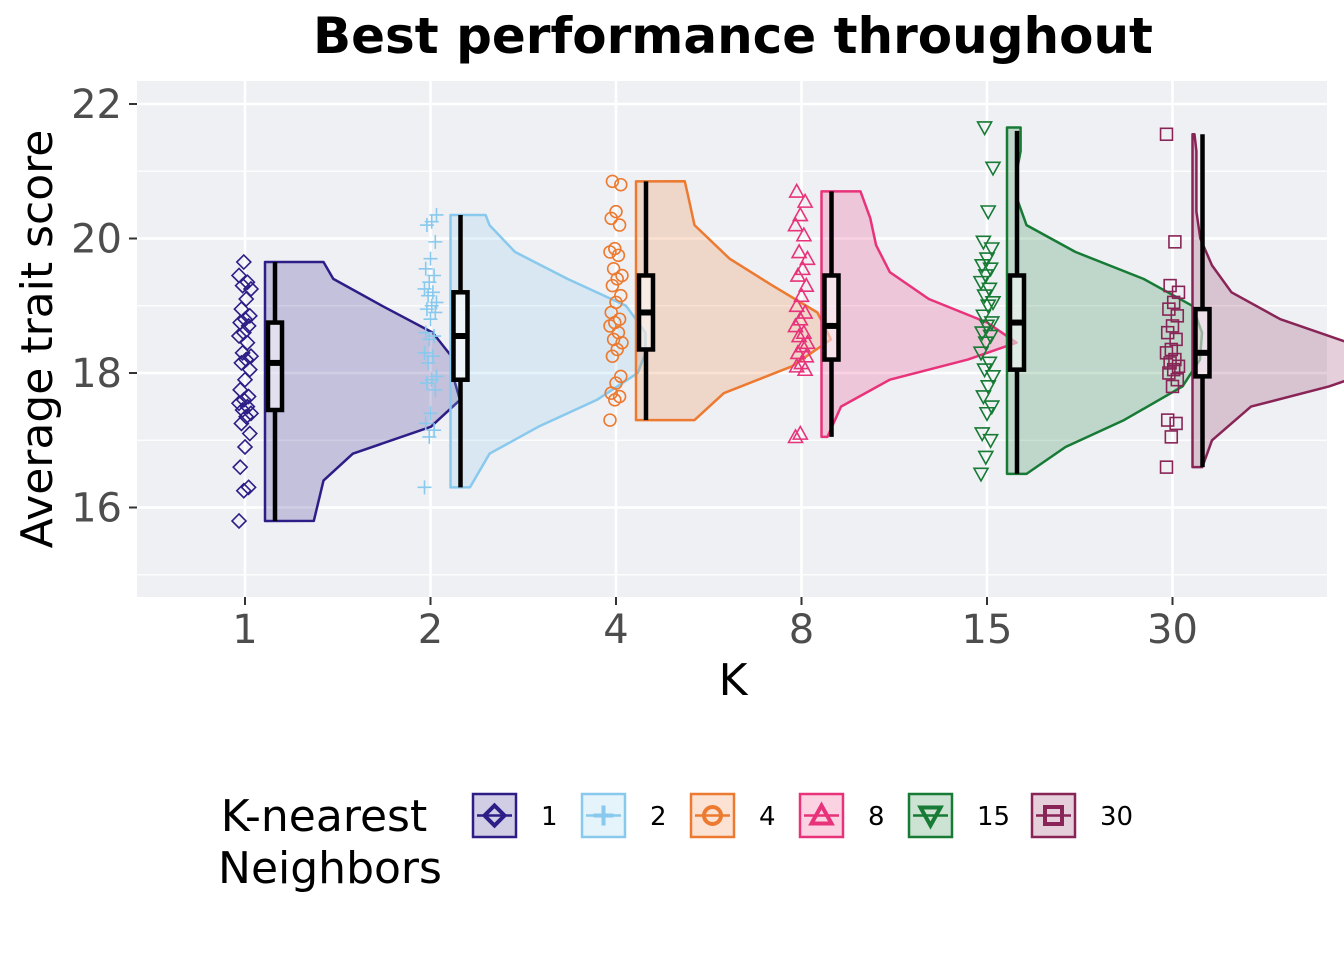  What do you see at coordinates (1116, 817) in the screenshot?
I see `legend-label: 30` at bounding box center [1116, 817].